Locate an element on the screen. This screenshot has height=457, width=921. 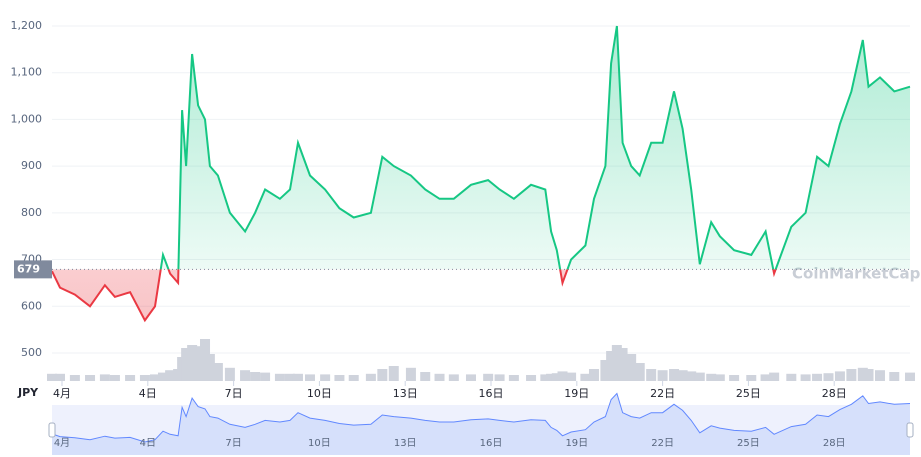
navigator-line is located at coordinates (481, 417).